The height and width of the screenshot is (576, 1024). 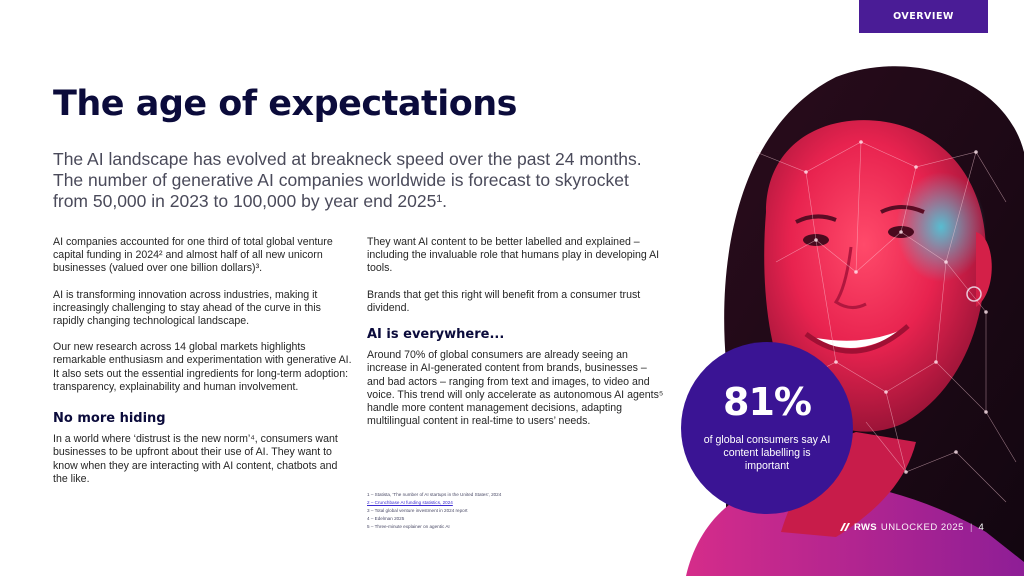 I want to click on footer: RWS UNLOCKED 2025 | 4, so click(x=912, y=527).